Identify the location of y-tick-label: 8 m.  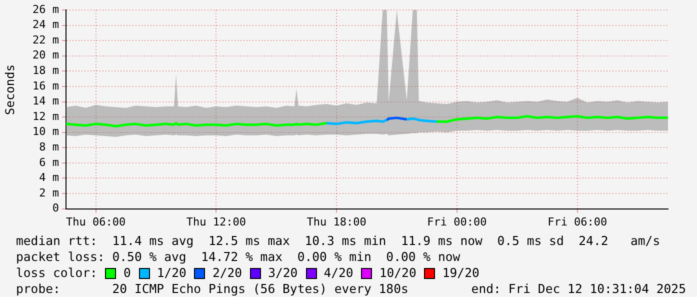
(49, 147).